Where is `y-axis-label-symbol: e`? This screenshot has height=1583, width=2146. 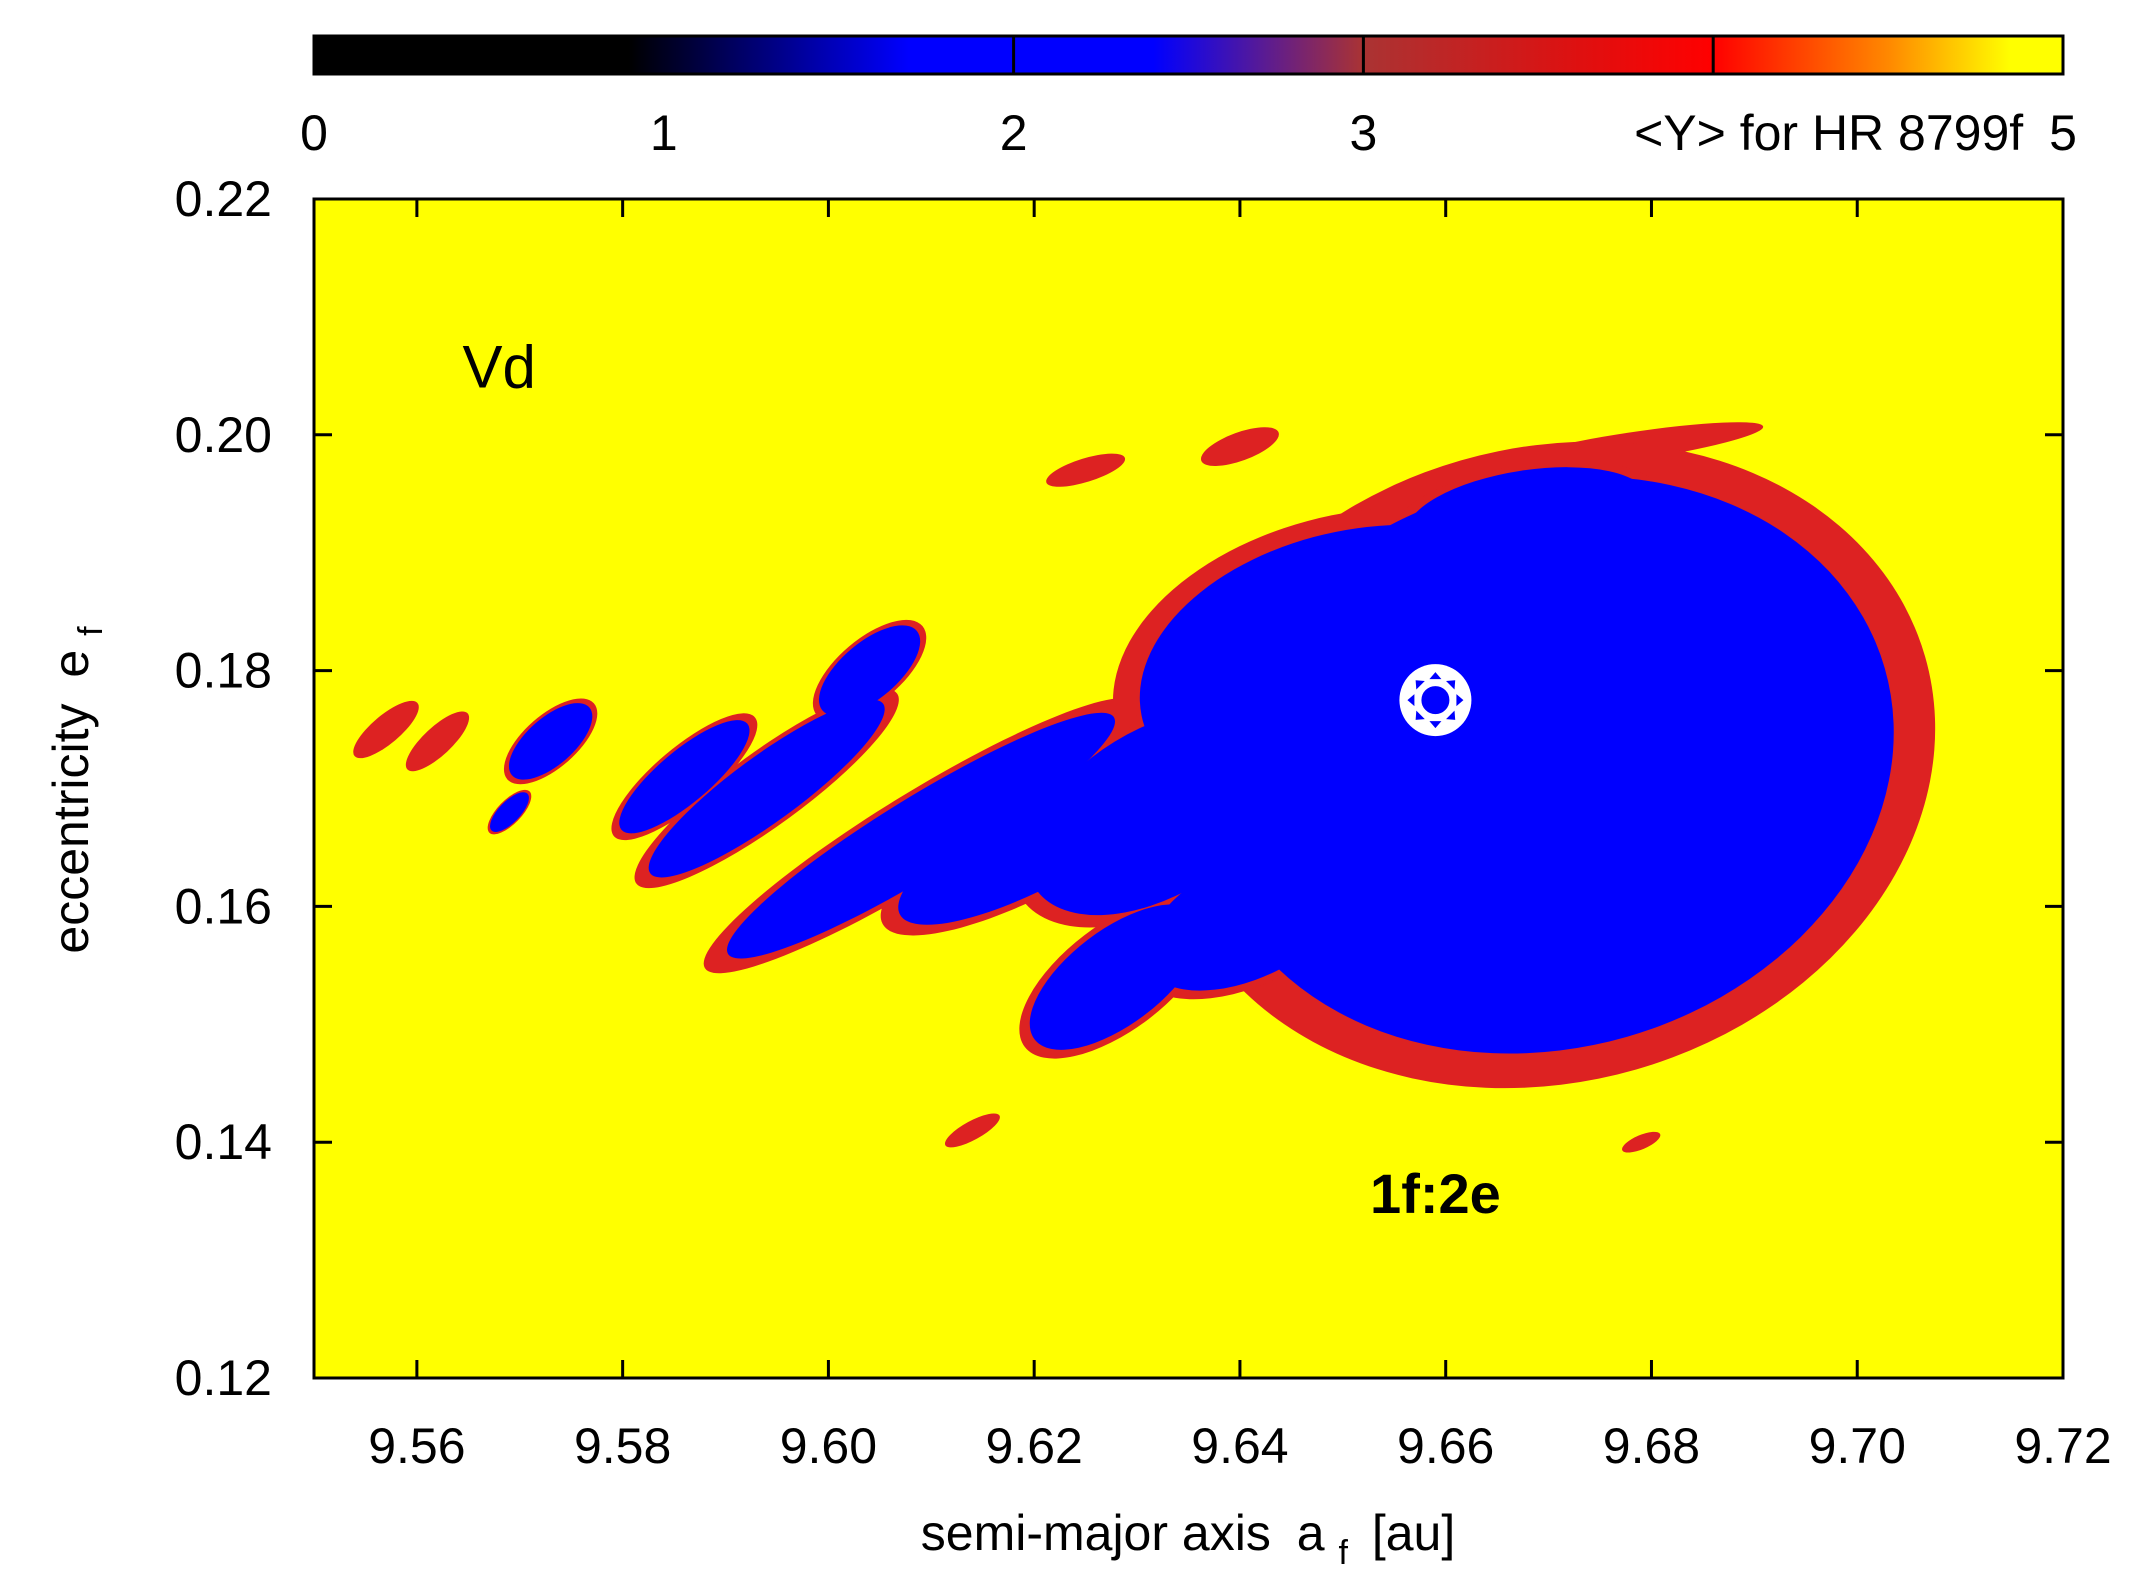 y-axis-label-symbol: e is located at coordinates (71, 664).